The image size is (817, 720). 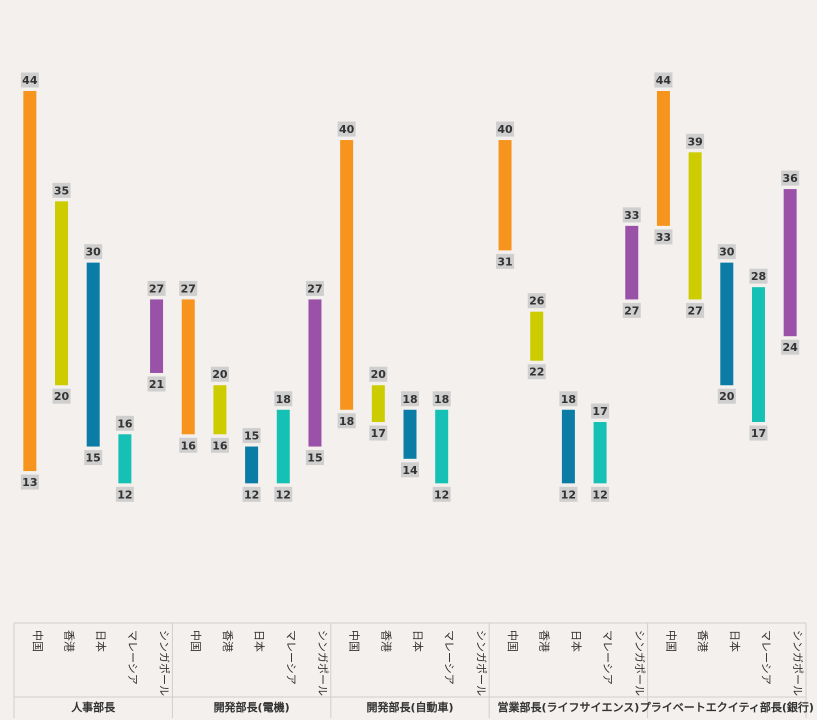 I want to click on value-label-text: 31, so click(x=504, y=261).